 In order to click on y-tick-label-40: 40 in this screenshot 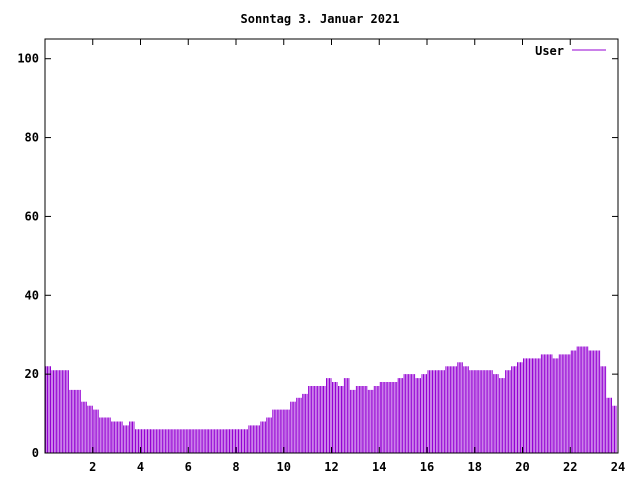, I will do `click(32, 295)`.